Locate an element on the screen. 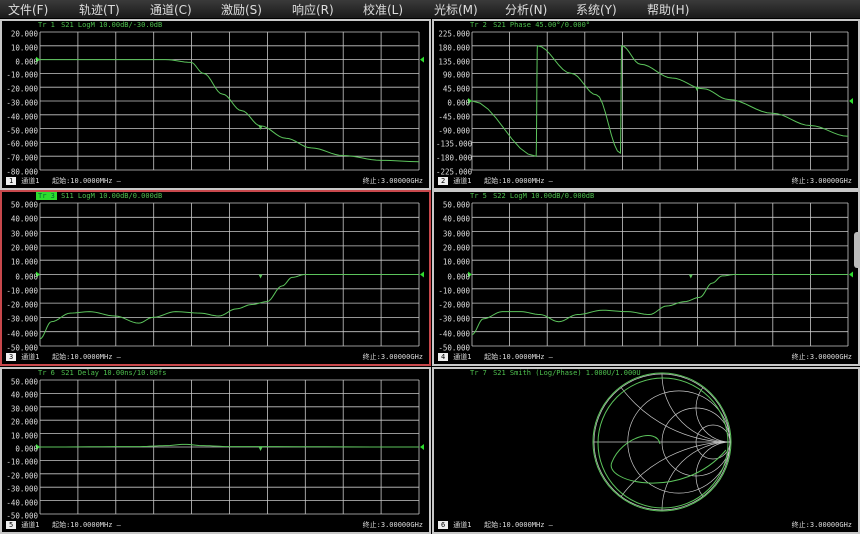 Image resolution: width=860 pixels, height=534 pixels. side-panel-handle is located at coordinates (857, 250).